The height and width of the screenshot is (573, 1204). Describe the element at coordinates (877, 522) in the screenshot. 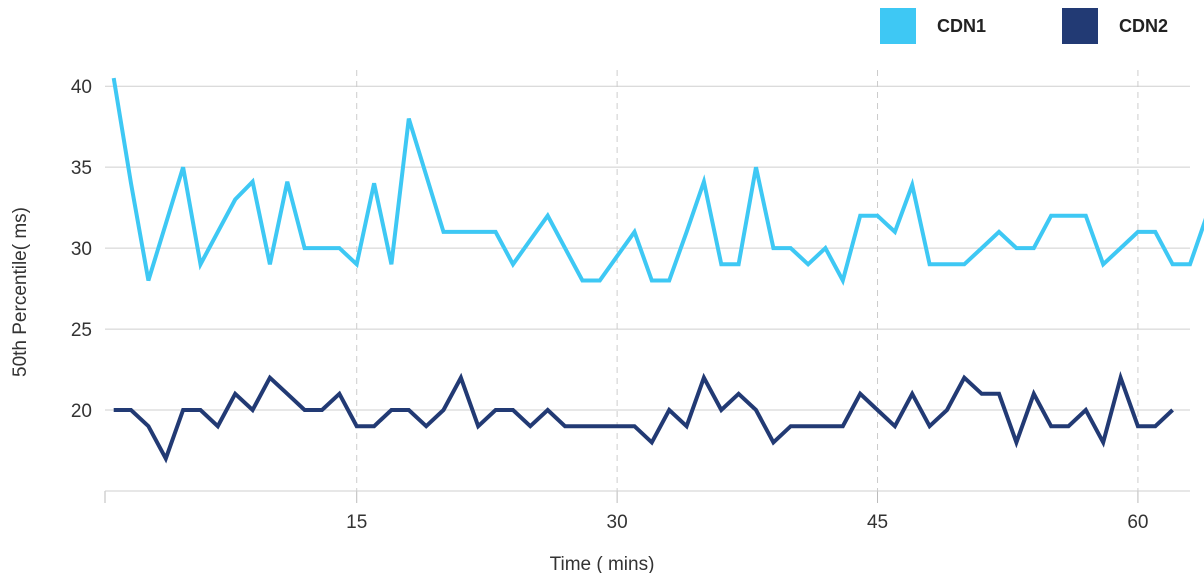

I see `x-tick-label-45: 45` at that location.